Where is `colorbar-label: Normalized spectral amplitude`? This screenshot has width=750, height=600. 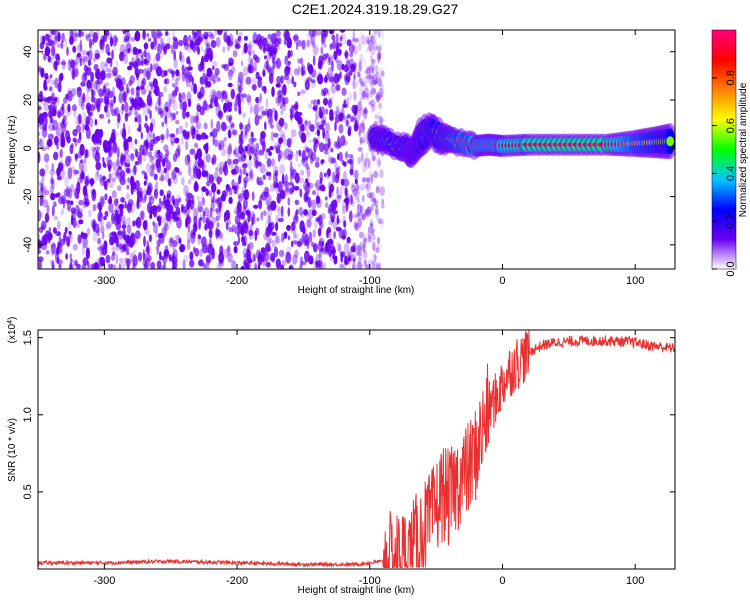
colorbar-label: Normalized spectral amplitude is located at coordinates (743, 149).